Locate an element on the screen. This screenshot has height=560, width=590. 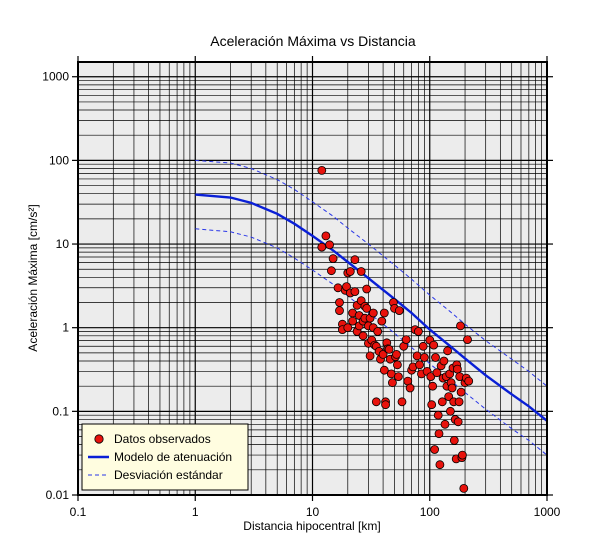
y-tick-label: 100 is located at coordinates (59, 160).